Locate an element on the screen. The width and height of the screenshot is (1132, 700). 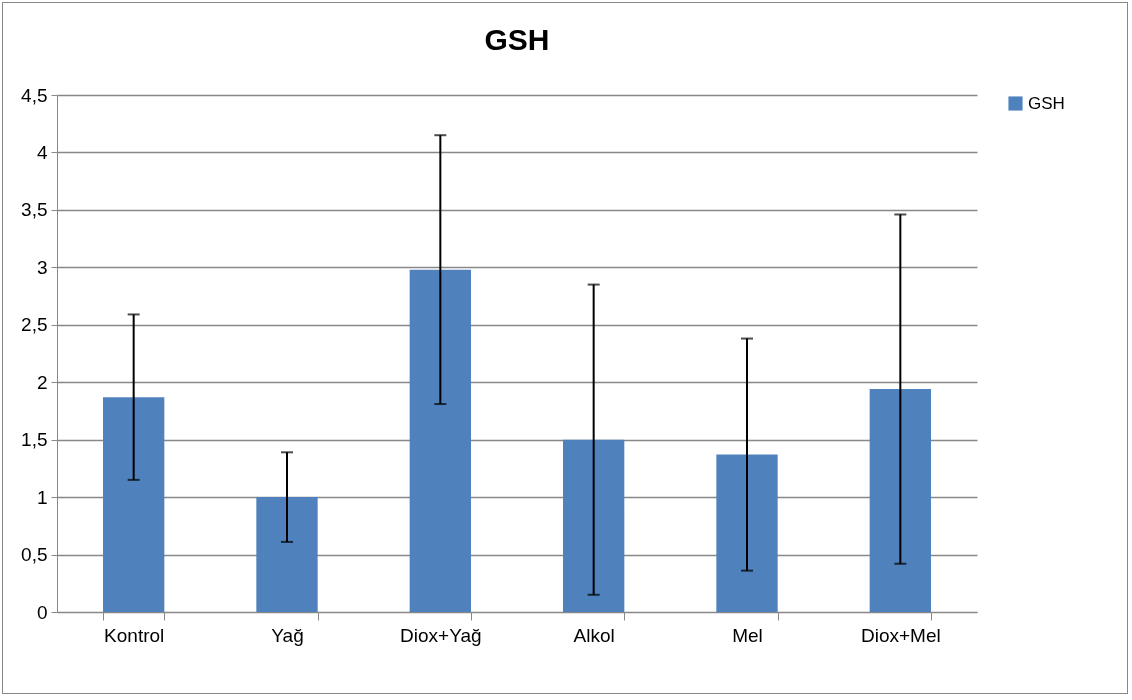
y-tick-label: 2 is located at coordinates (42, 382).